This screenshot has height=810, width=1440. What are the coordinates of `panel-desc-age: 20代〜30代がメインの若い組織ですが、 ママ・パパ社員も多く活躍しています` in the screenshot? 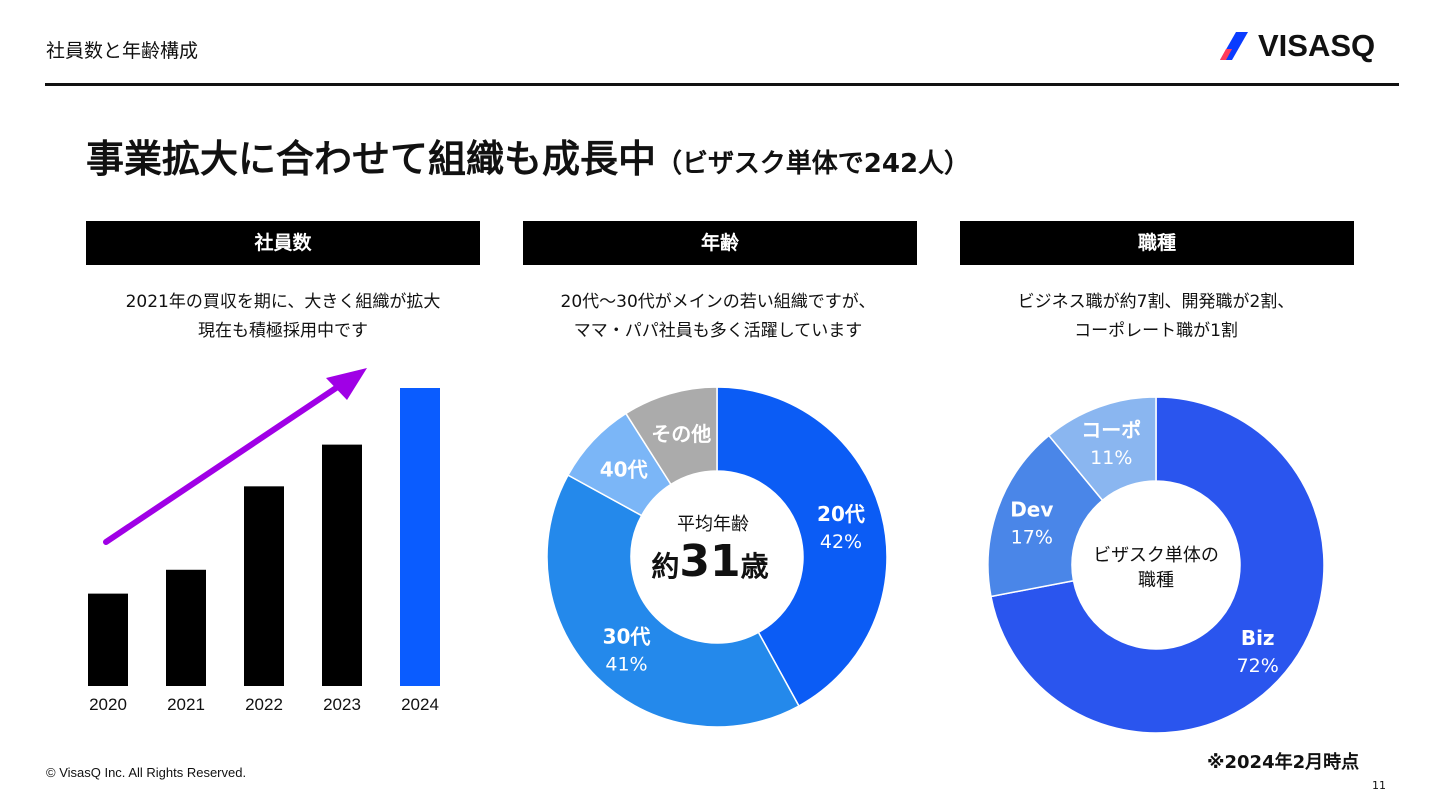 It's located at (718, 317).